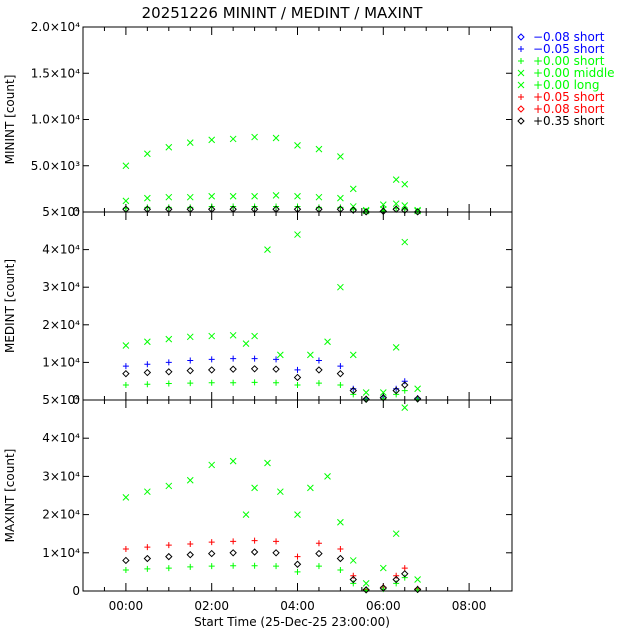  I want to click on legend-label: +0.00 middle, so click(574, 73).